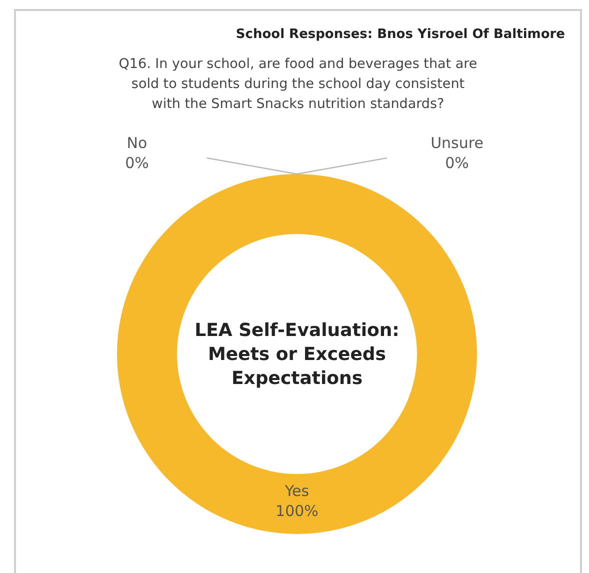 This screenshot has height=573, width=589. What do you see at coordinates (401, 34) in the screenshot?
I see `chart-title: School Responses: Bnos Yisroel Of Baltimore` at bounding box center [401, 34].